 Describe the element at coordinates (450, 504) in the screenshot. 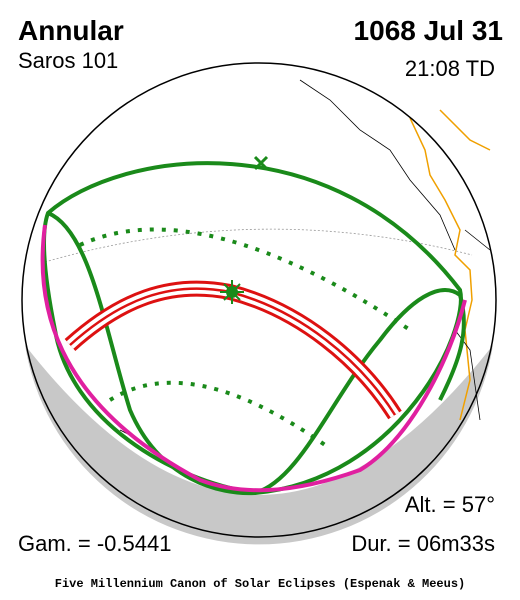

I see `altitude: Alt. = 57°` at that location.